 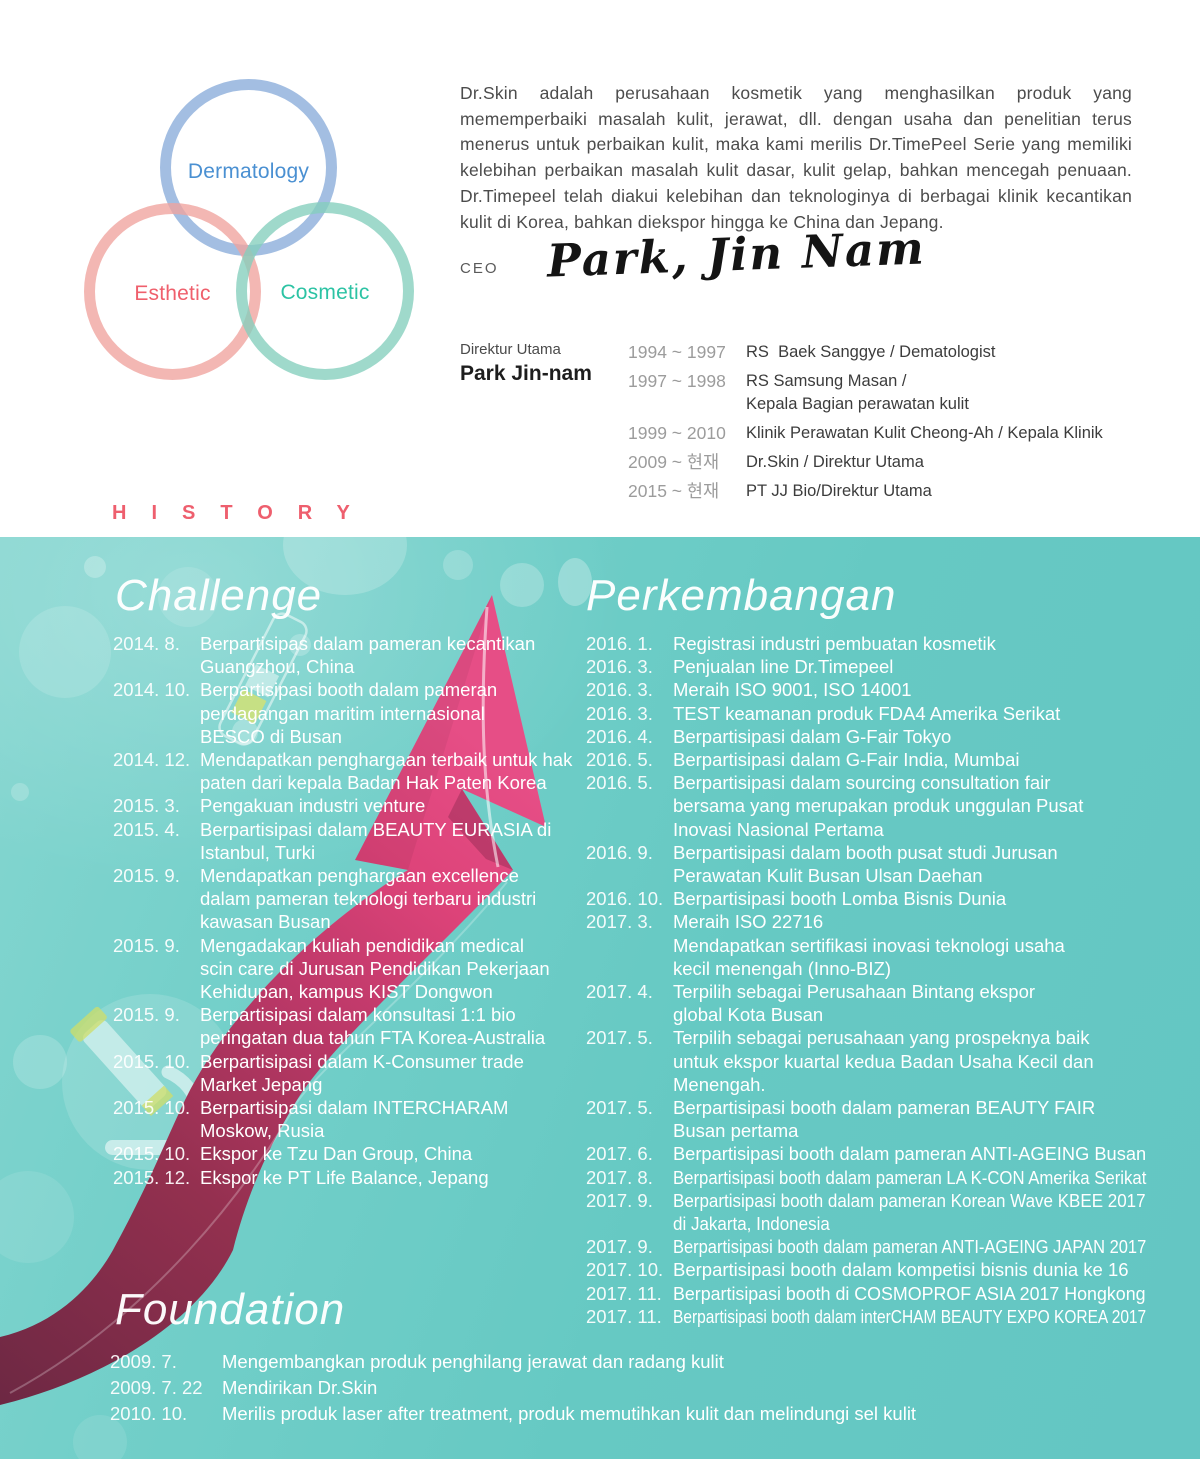 I want to click on timeline-item: 2016. 3. Penjualan line Dr.Timepeel, so click(x=866, y=666).